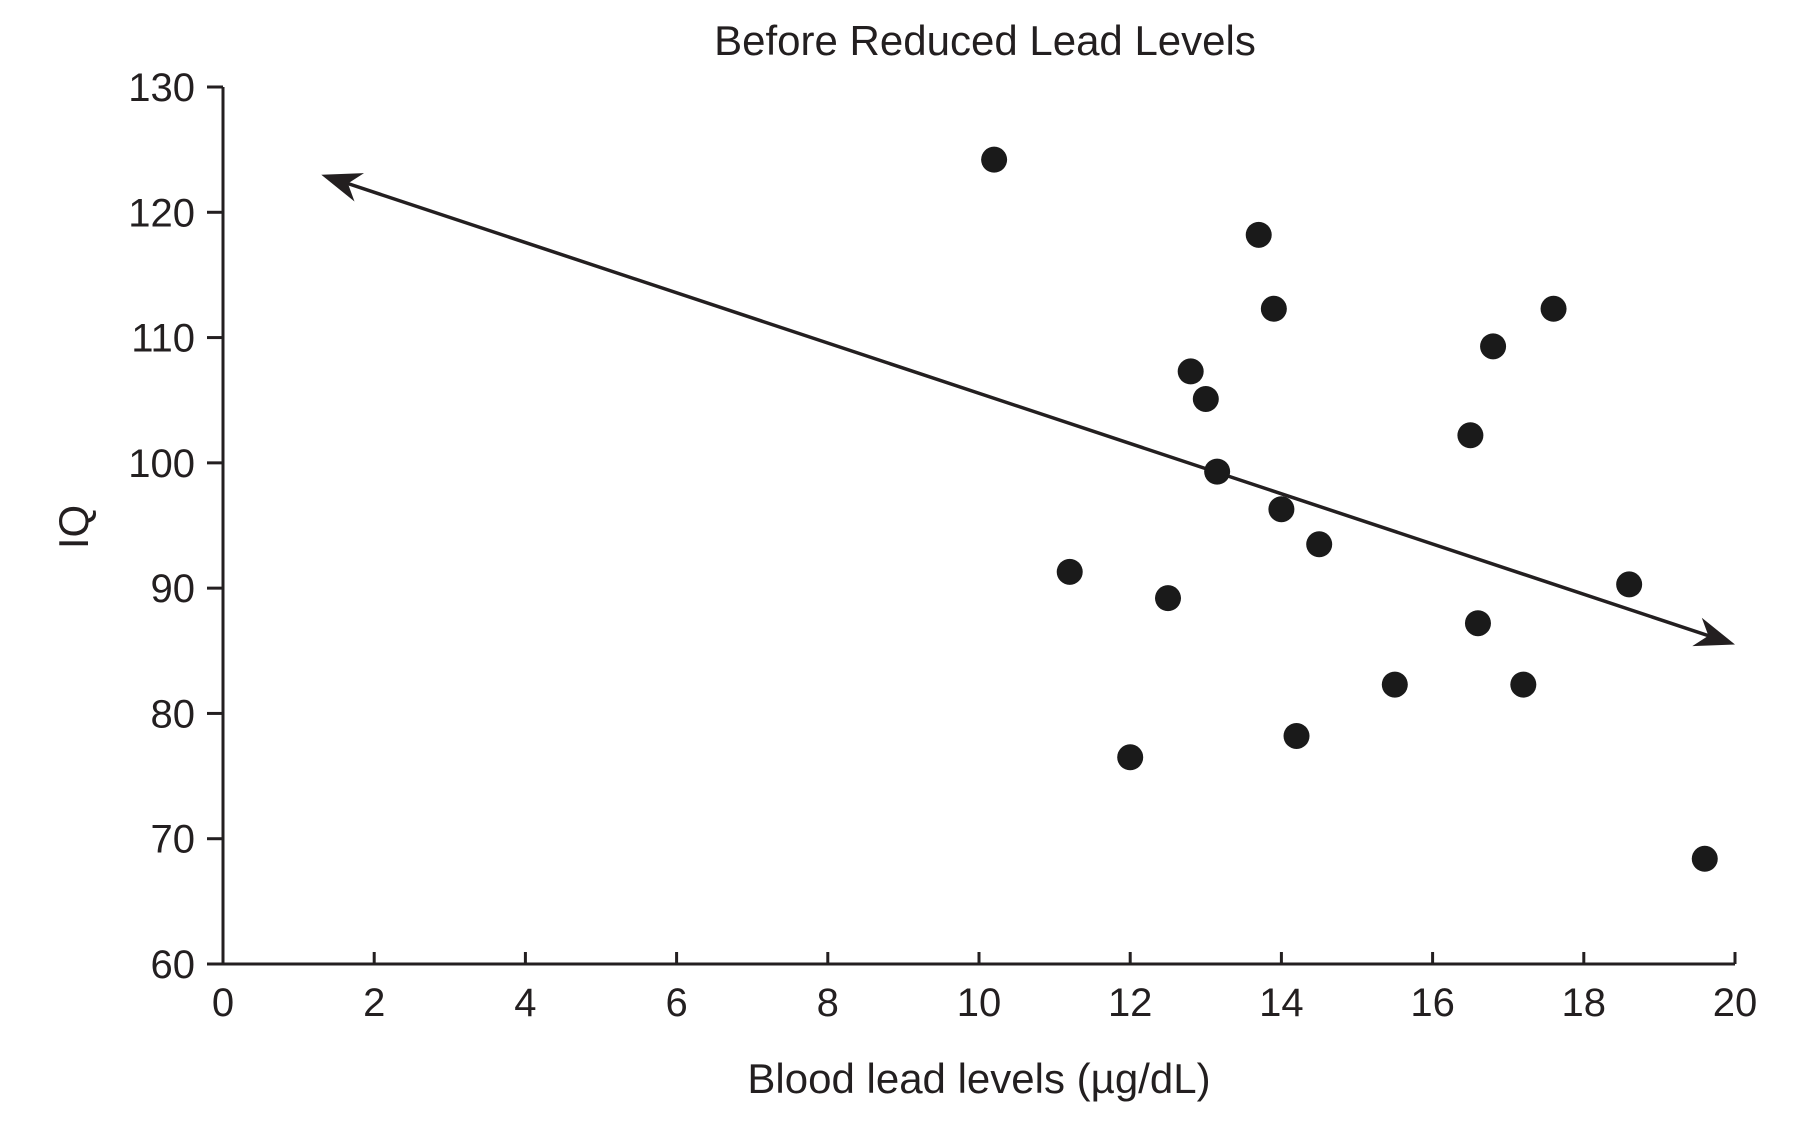  What do you see at coordinates (985, 40) in the screenshot?
I see `chart-title: Before Reduced Lead Levels` at bounding box center [985, 40].